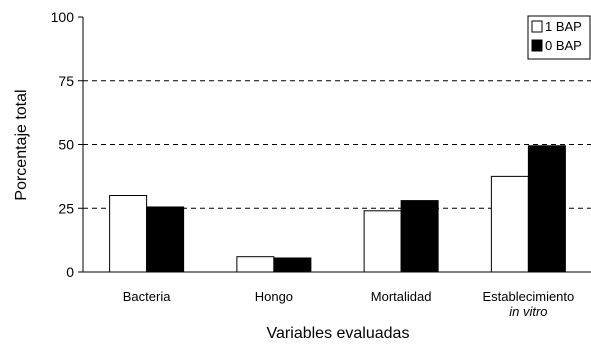 This screenshot has height=345, width=591. I want to click on x-category-label: Mortalidad, so click(401, 296).